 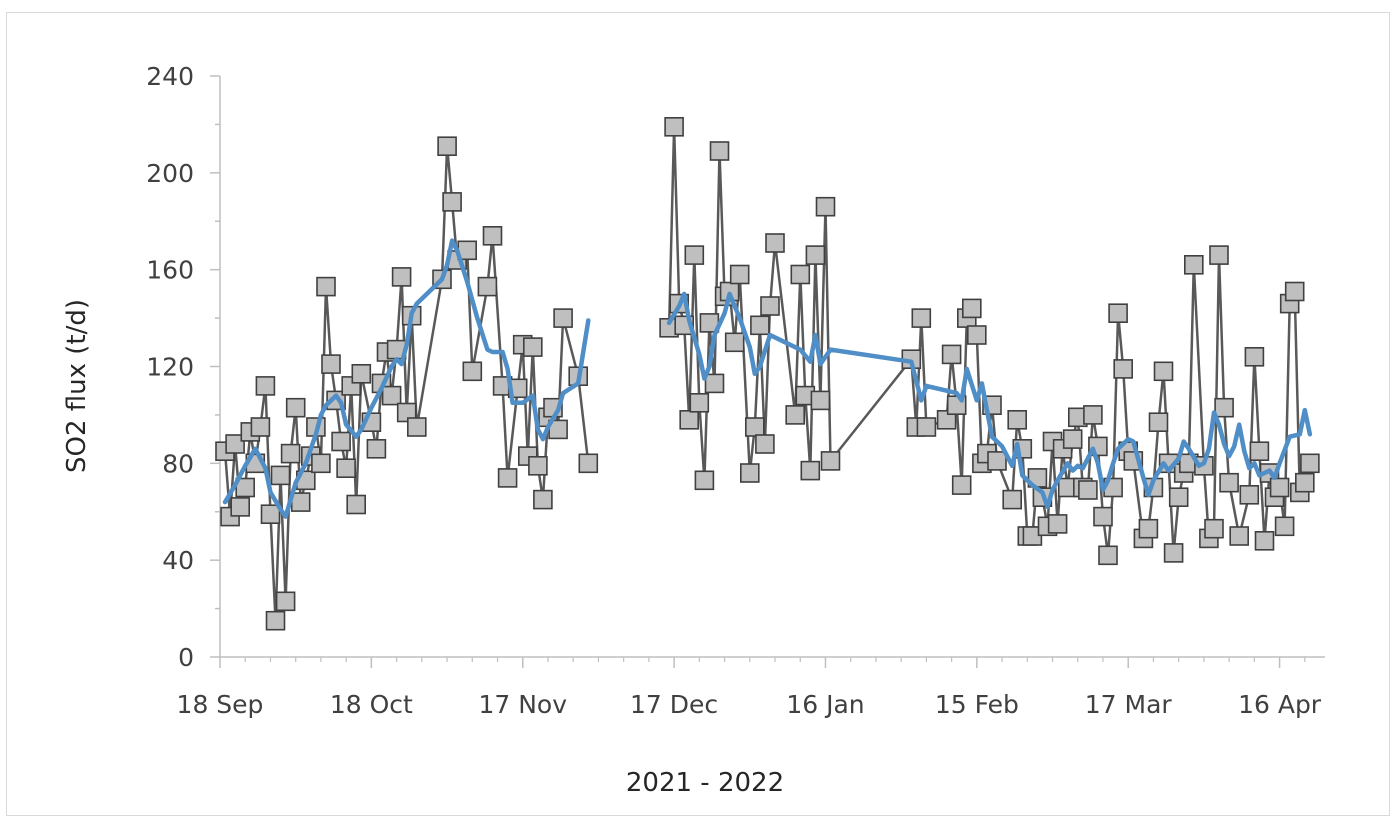 I want to click on y-axis-title: SO2 flux (t/d), so click(x=77, y=386).